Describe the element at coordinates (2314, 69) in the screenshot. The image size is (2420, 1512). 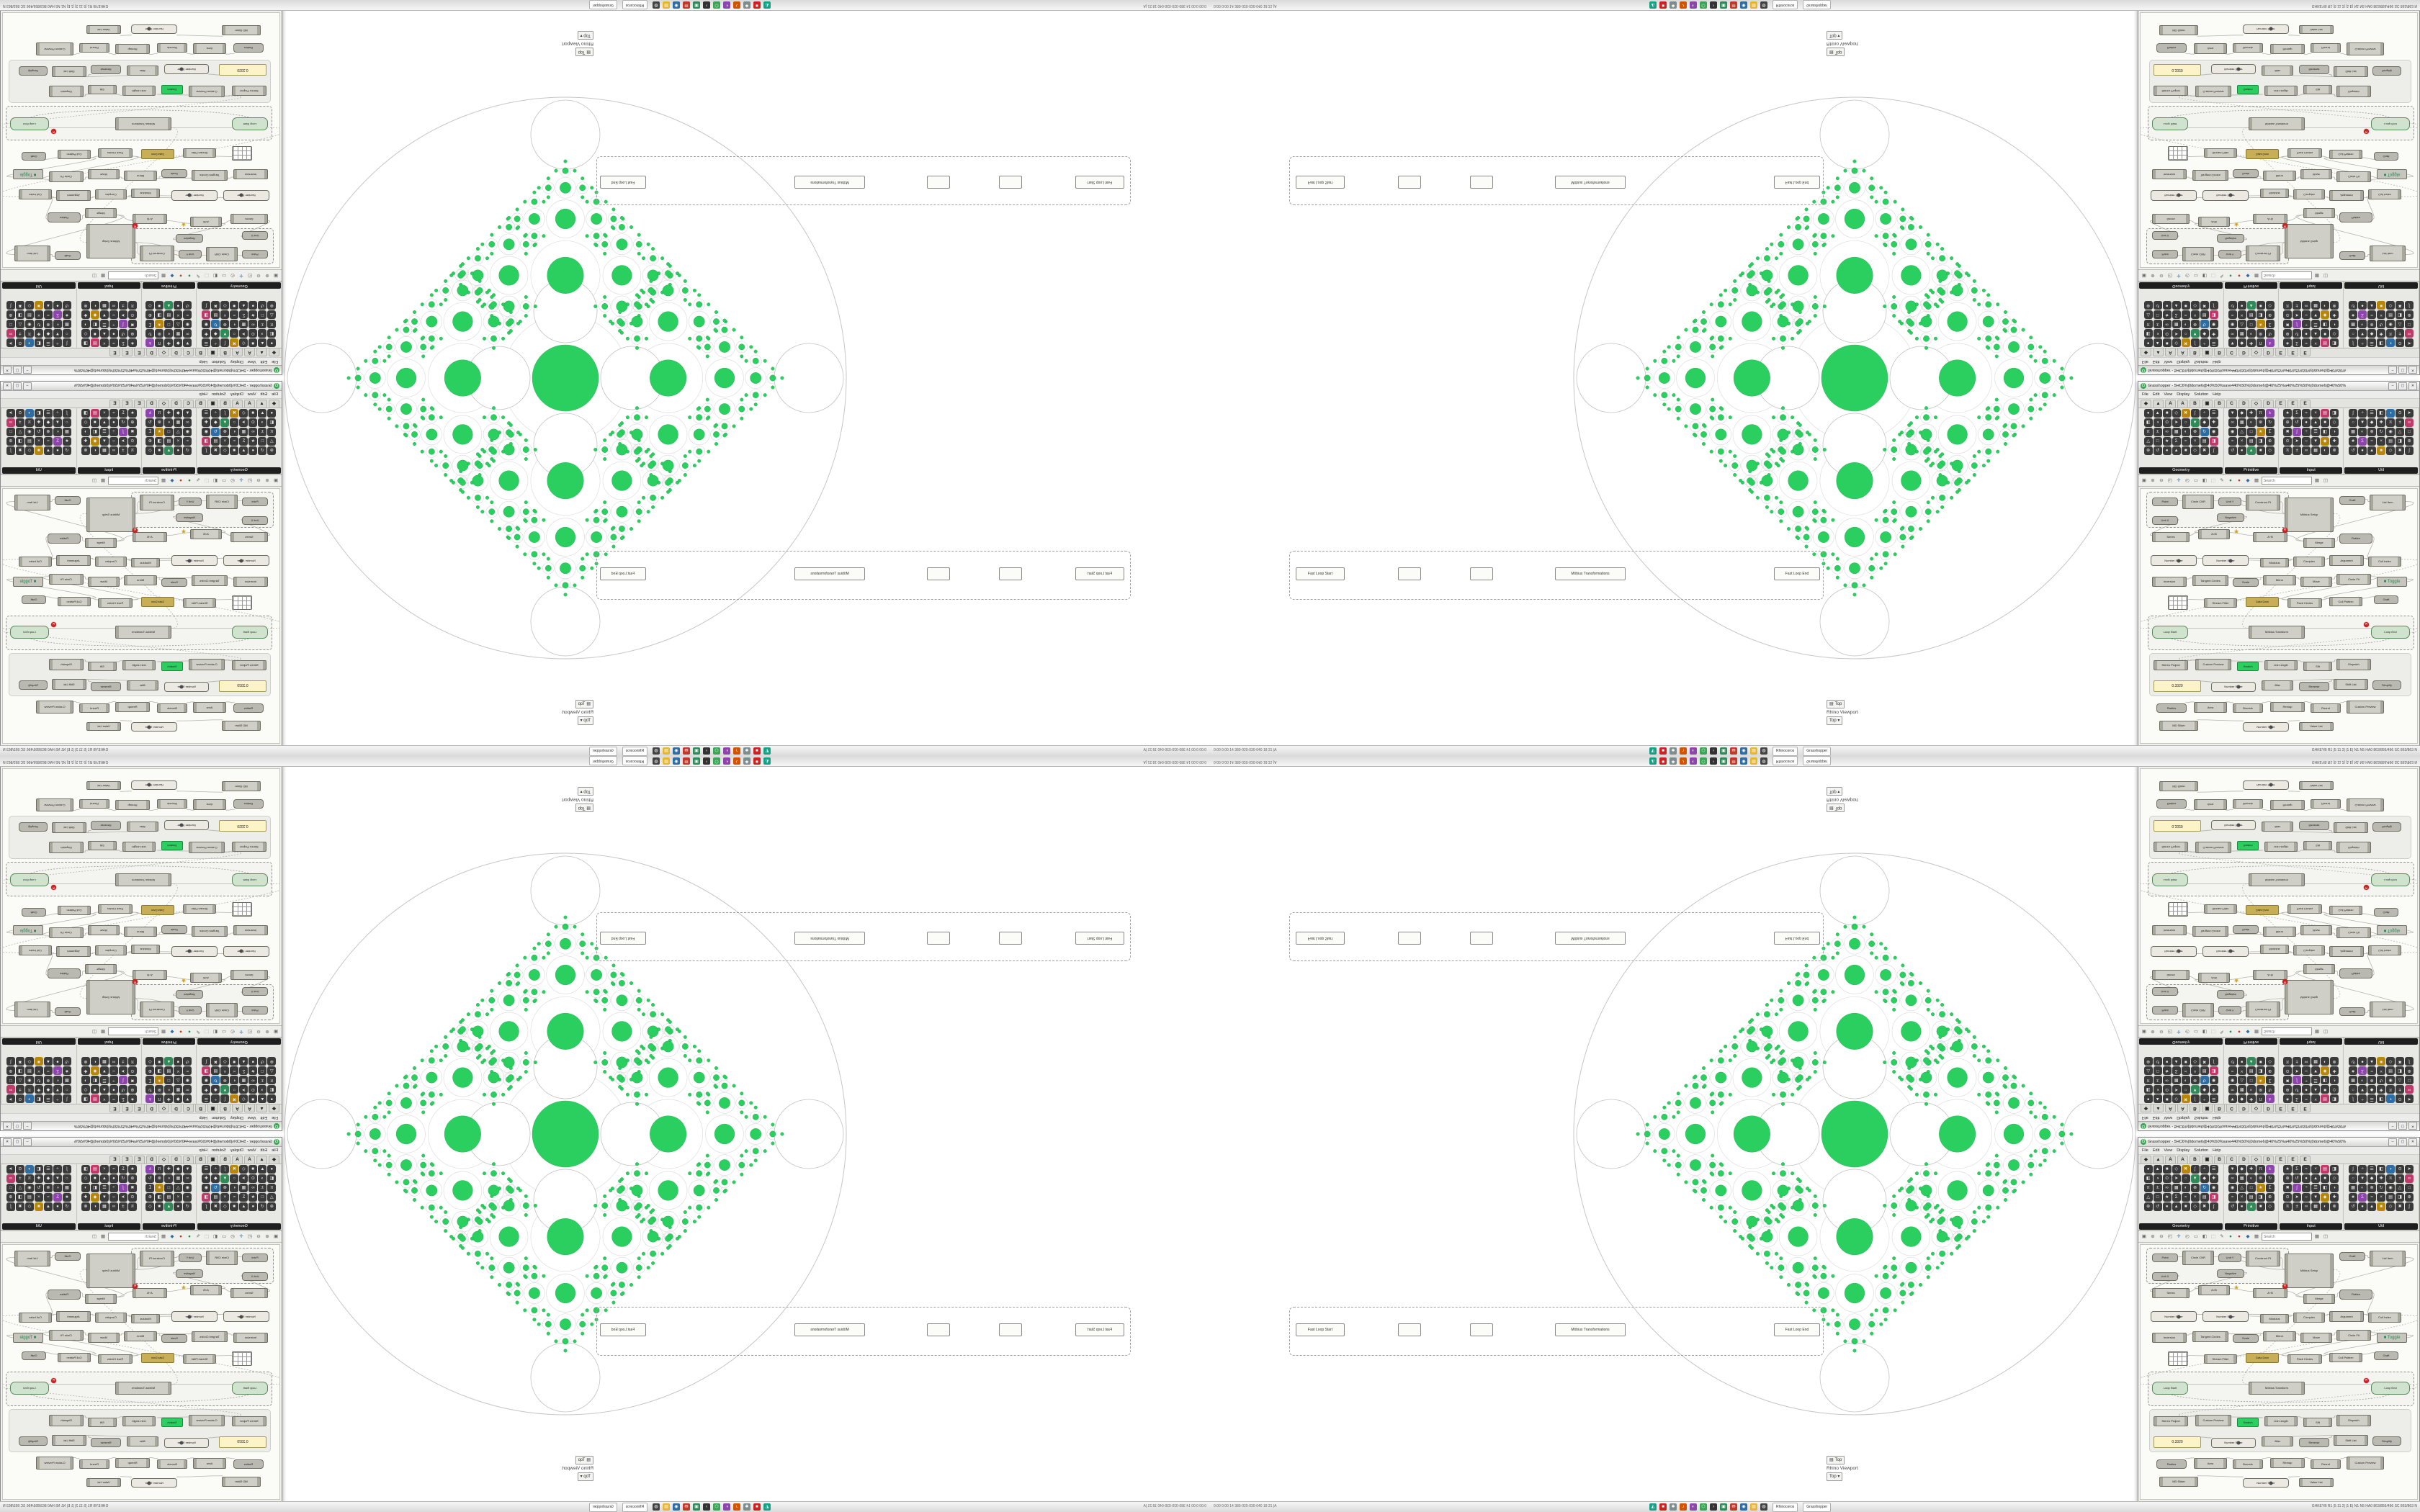
I see `gh-node: Reverse` at that location.